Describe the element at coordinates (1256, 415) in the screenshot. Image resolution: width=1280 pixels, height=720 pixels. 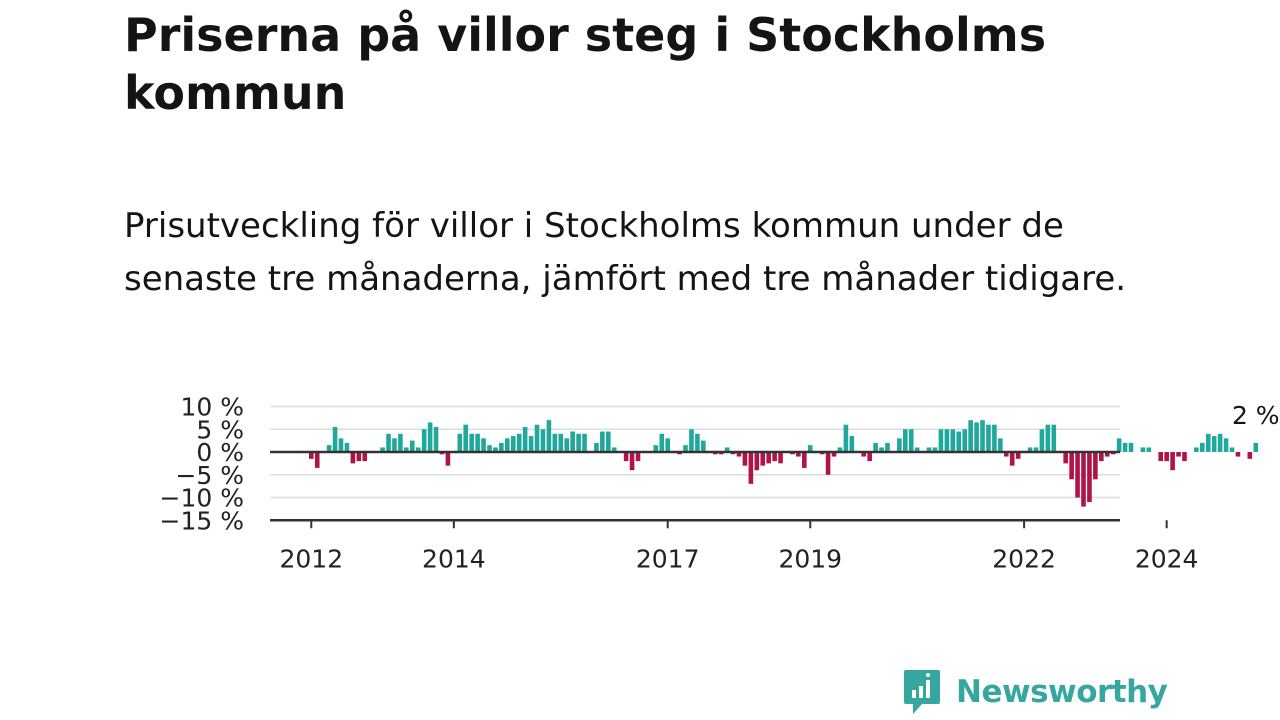
I see `latest-value-label: 2 %` at that location.